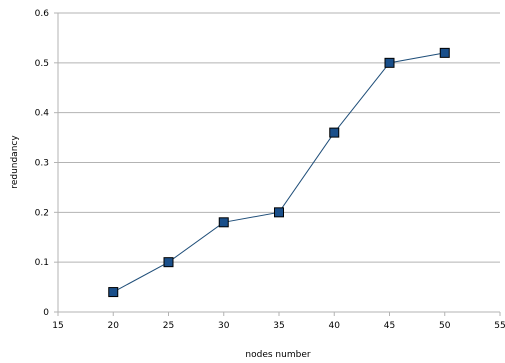 The image size is (505, 363). Describe the element at coordinates (46, 313) in the screenshot. I see `y-tick-label: 0` at that location.